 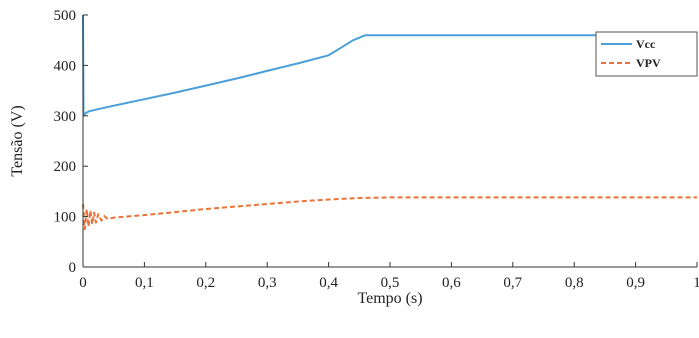 I want to click on legend-label-vcc: Vcc, so click(x=646, y=44).